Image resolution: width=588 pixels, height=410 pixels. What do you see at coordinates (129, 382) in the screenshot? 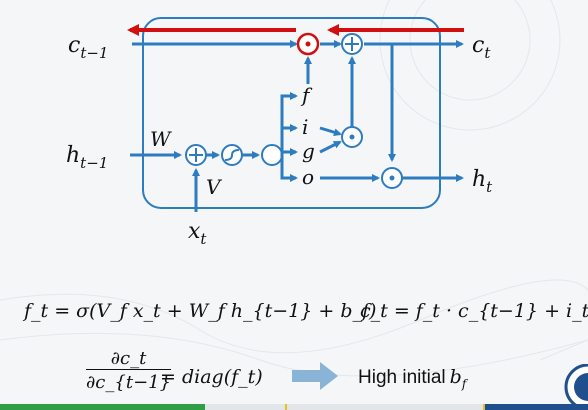
I see `derivative-denominator: ∂c_{t−1}` at bounding box center [129, 382].